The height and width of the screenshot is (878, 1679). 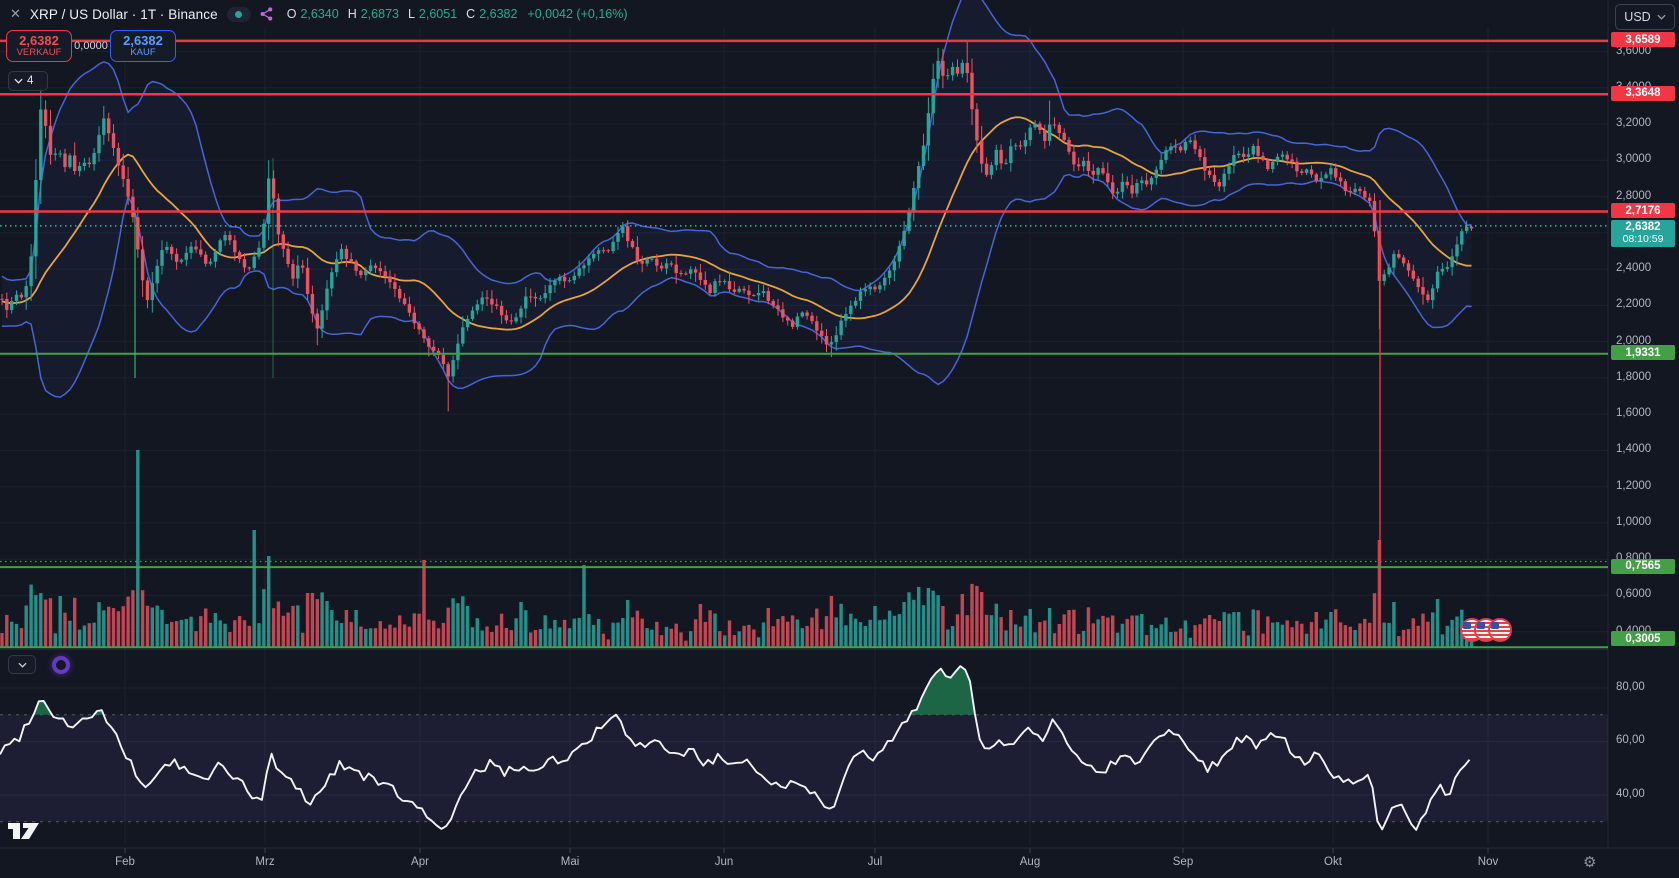 What do you see at coordinates (143, 40) in the screenshot?
I see `buy-price: 2,6382` at bounding box center [143, 40].